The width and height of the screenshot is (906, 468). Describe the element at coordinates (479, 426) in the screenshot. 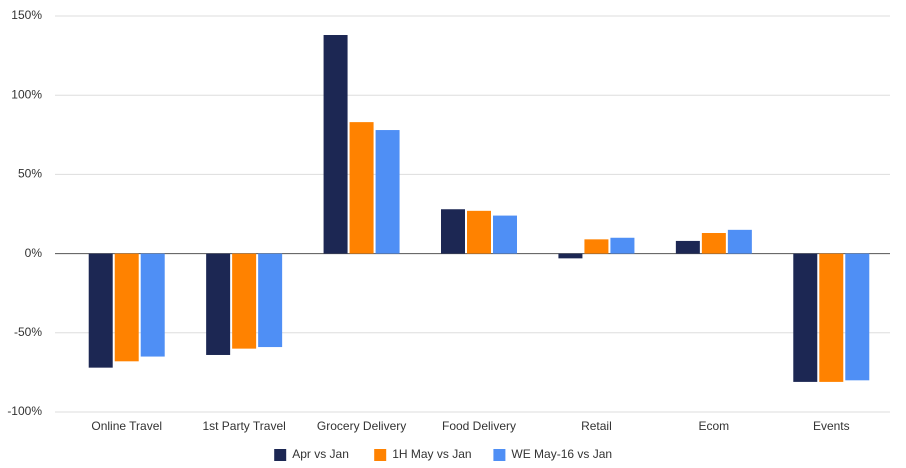

I see `x-tick-label: Food Delivery` at that location.